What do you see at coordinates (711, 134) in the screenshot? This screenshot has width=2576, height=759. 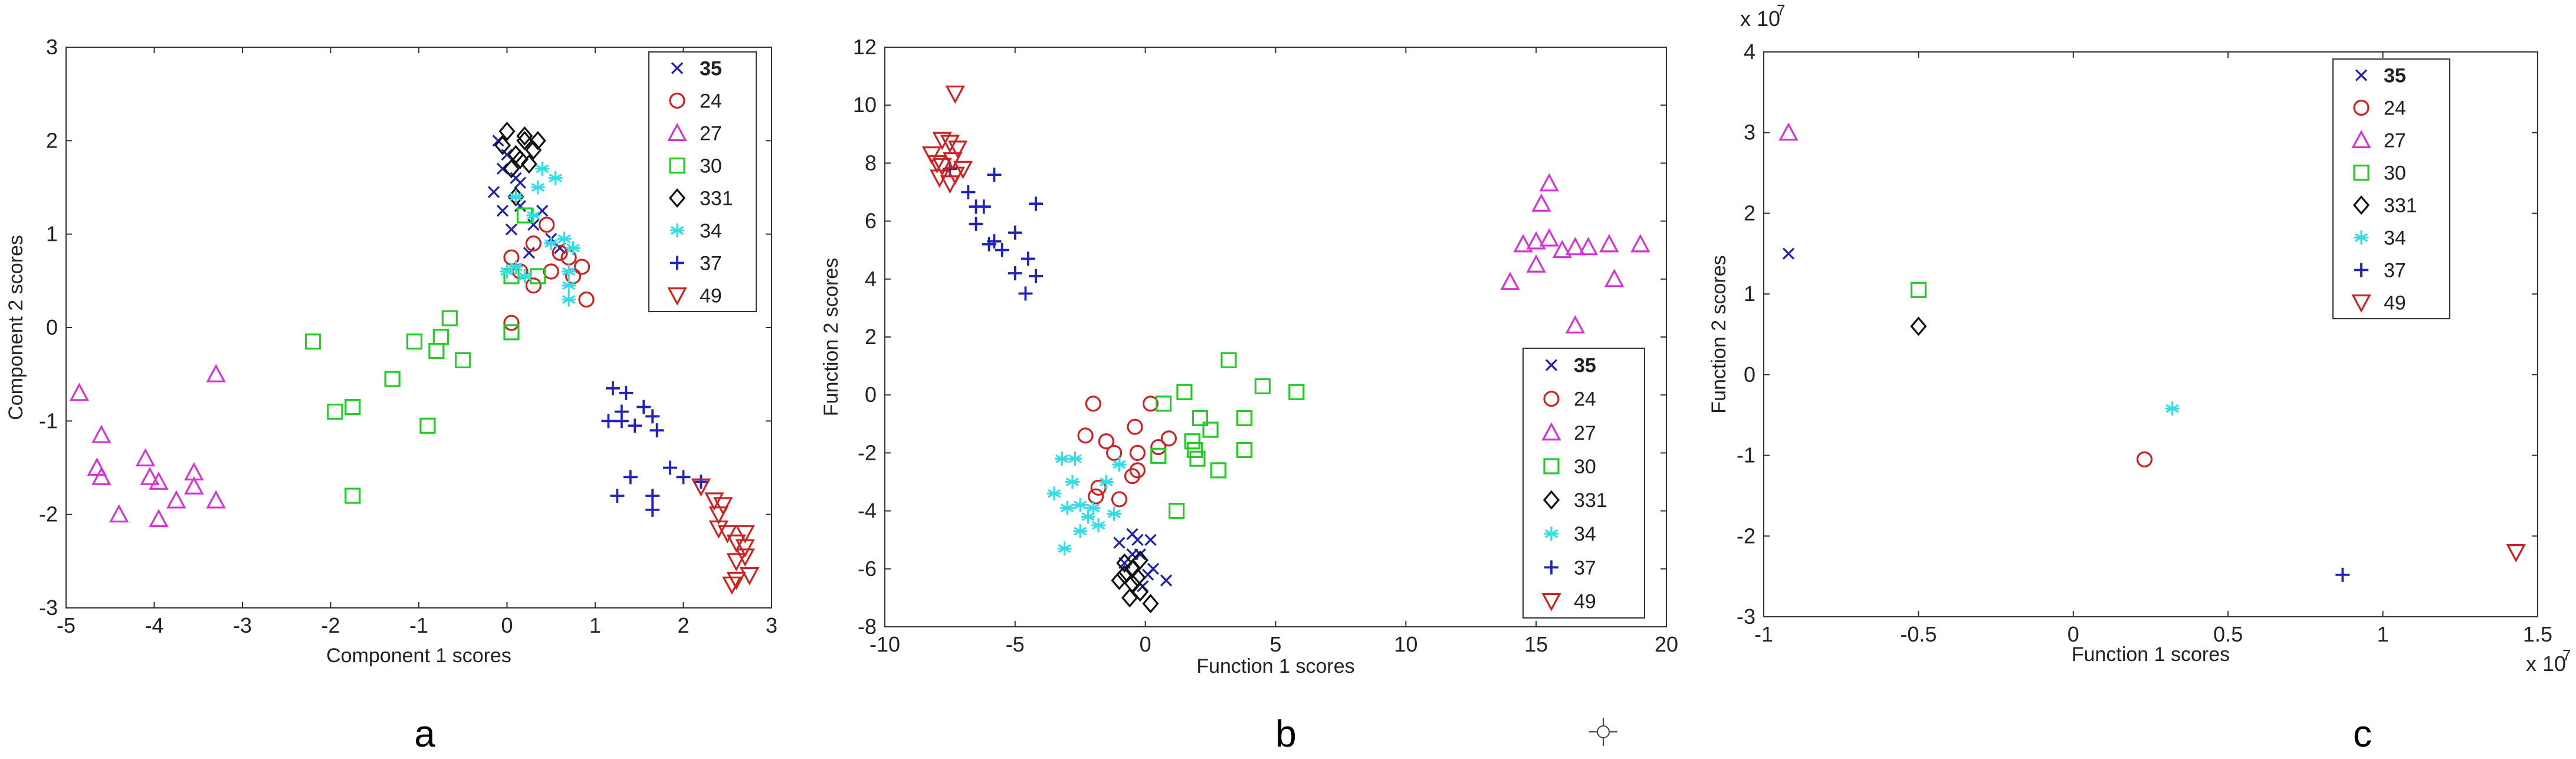 I see `legend-label-27: 27` at bounding box center [711, 134].